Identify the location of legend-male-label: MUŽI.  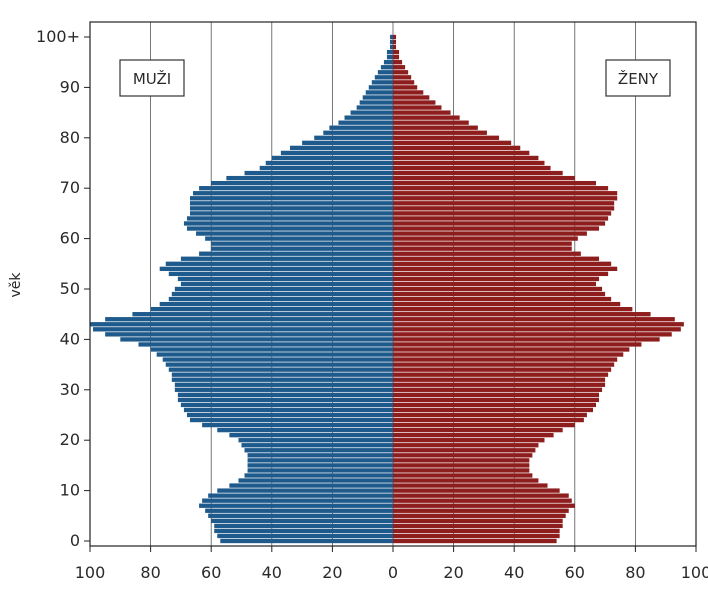
(152, 78).